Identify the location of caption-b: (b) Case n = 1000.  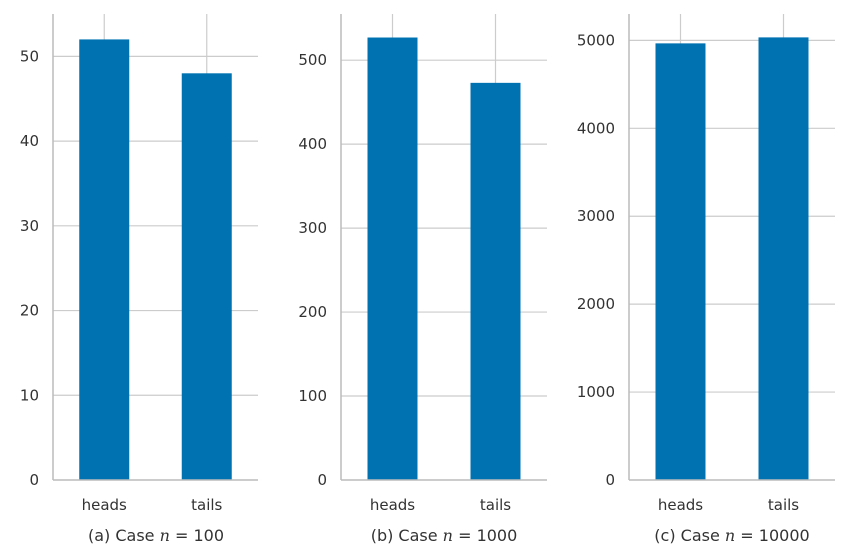
(444, 535).